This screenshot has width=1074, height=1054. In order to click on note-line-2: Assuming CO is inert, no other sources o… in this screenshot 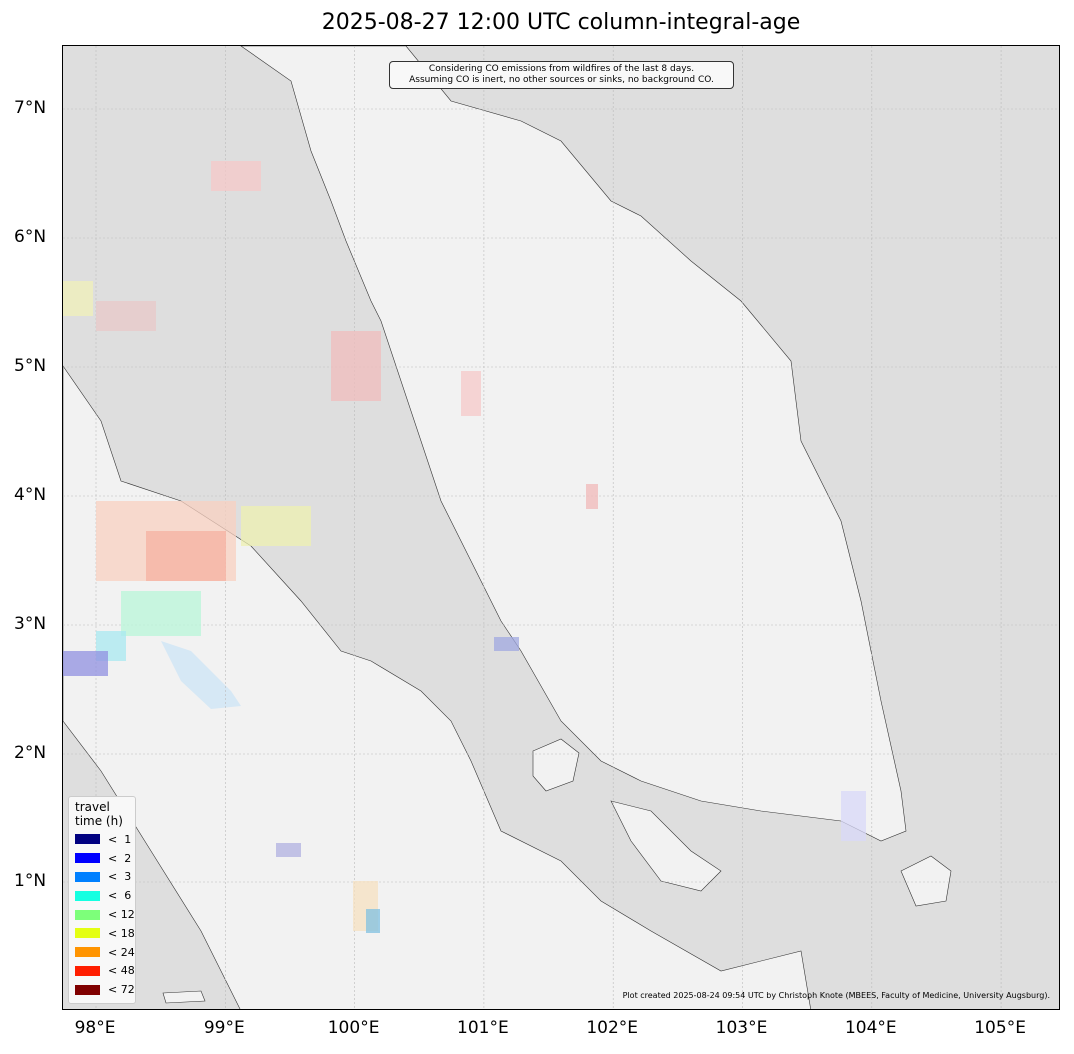, I will do `click(561, 80)`.